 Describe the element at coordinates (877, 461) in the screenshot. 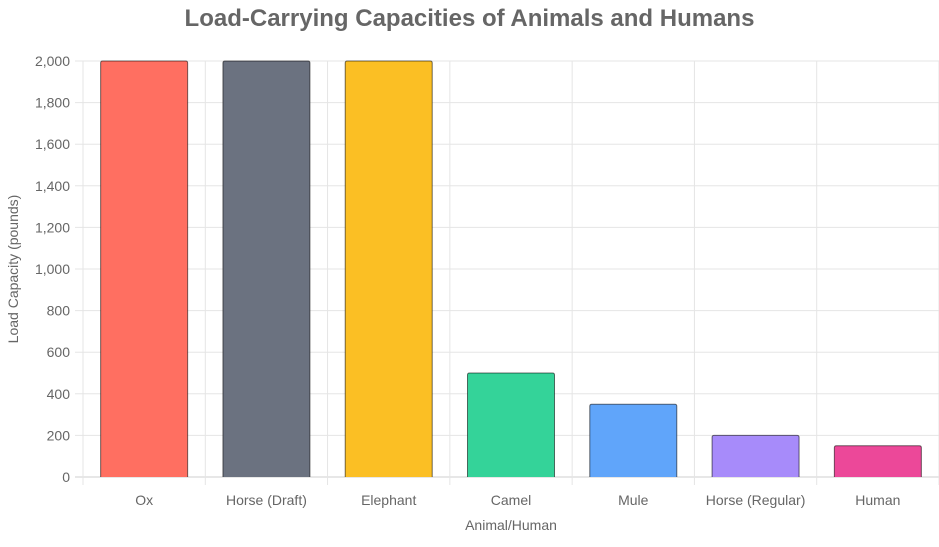

I see `bar-human` at that location.